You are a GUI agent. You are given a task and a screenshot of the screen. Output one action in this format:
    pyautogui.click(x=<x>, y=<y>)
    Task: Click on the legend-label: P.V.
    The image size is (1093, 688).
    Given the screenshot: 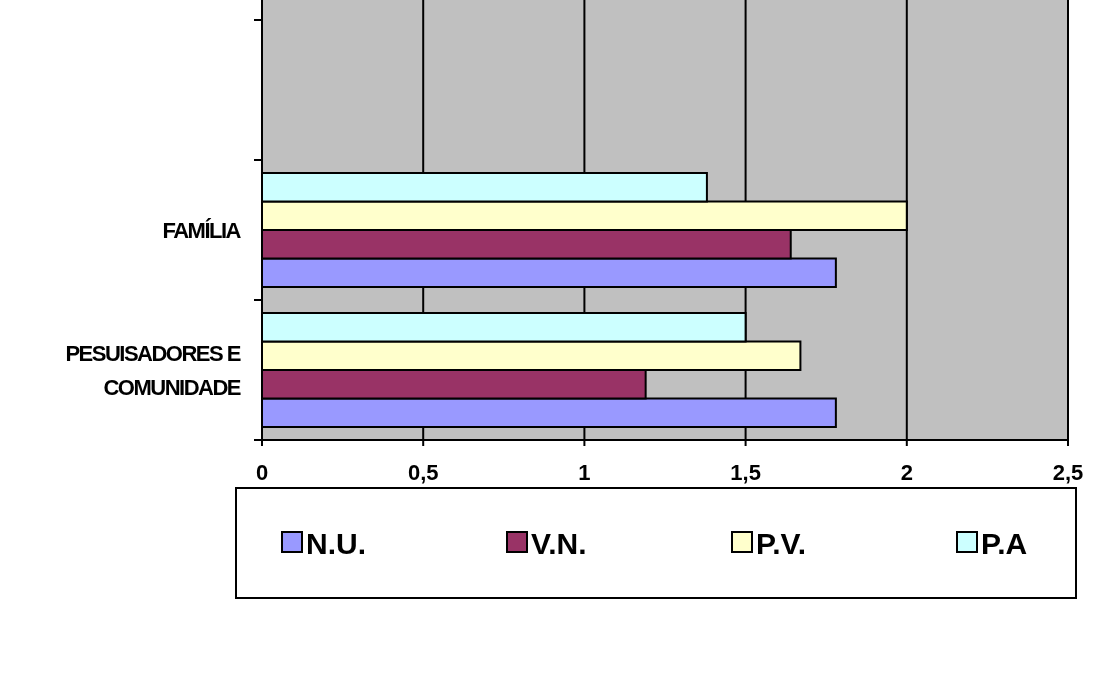 What is the action you would take?
    pyautogui.click(x=781, y=543)
    